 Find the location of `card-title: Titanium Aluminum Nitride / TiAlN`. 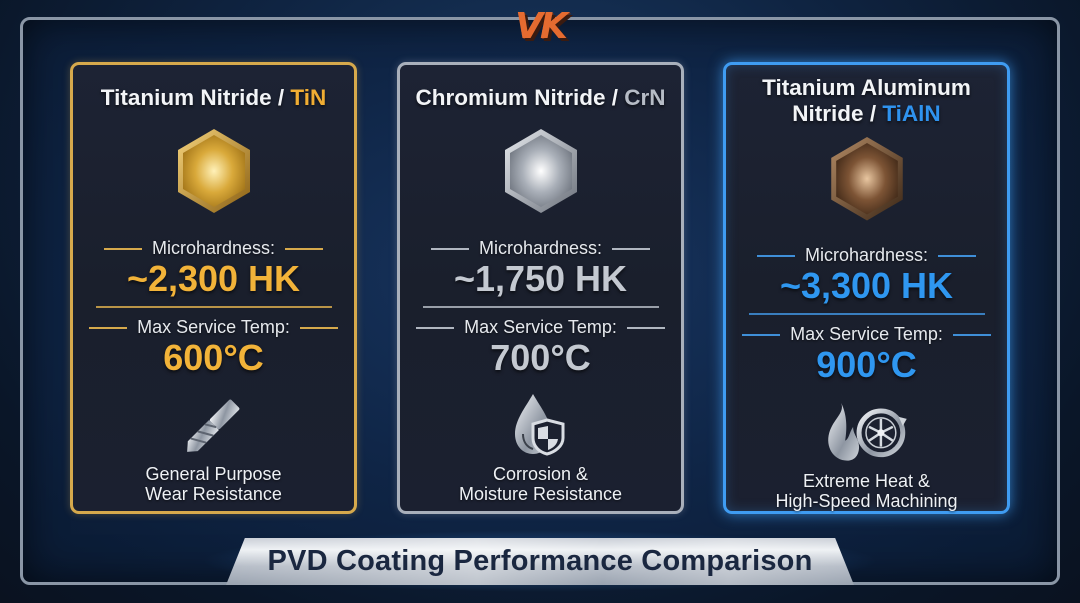

card-title: Titanium Aluminum Nitride / TiAlN is located at coordinates (866, 100).